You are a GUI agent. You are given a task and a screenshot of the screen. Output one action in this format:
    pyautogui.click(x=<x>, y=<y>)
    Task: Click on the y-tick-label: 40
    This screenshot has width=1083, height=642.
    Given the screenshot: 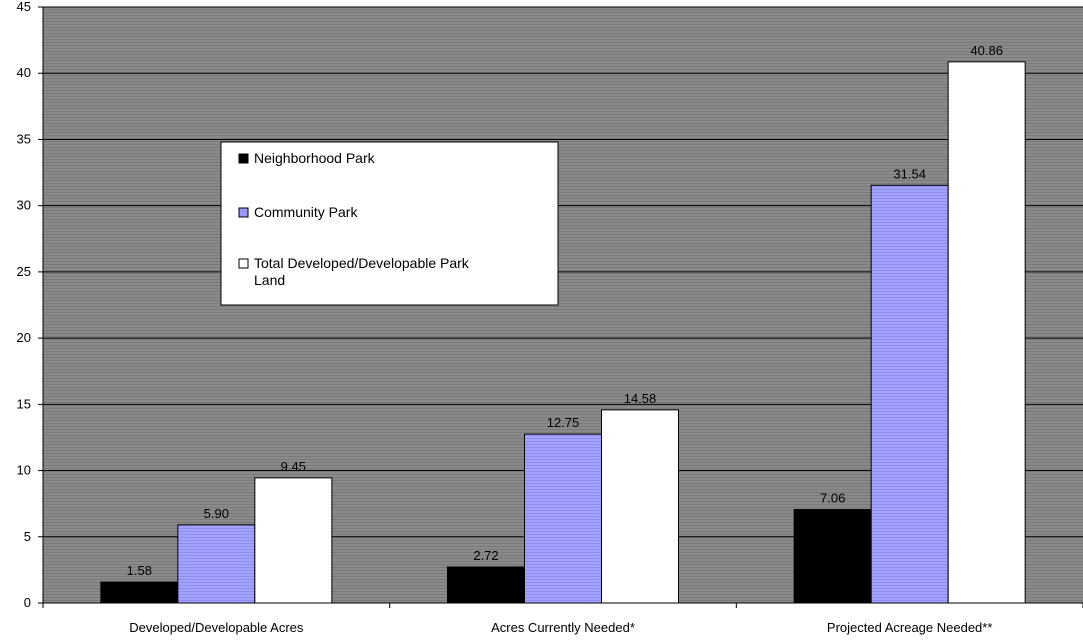 What is the action you would take?
    pyautogui.click(x=24, y=72)
    